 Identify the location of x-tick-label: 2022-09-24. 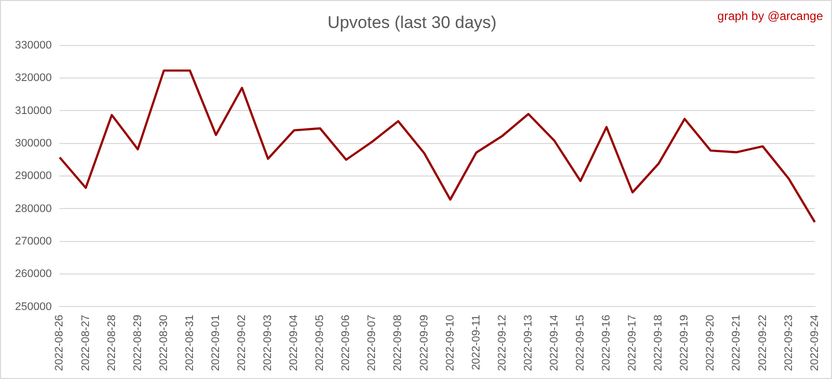
(814, 343).